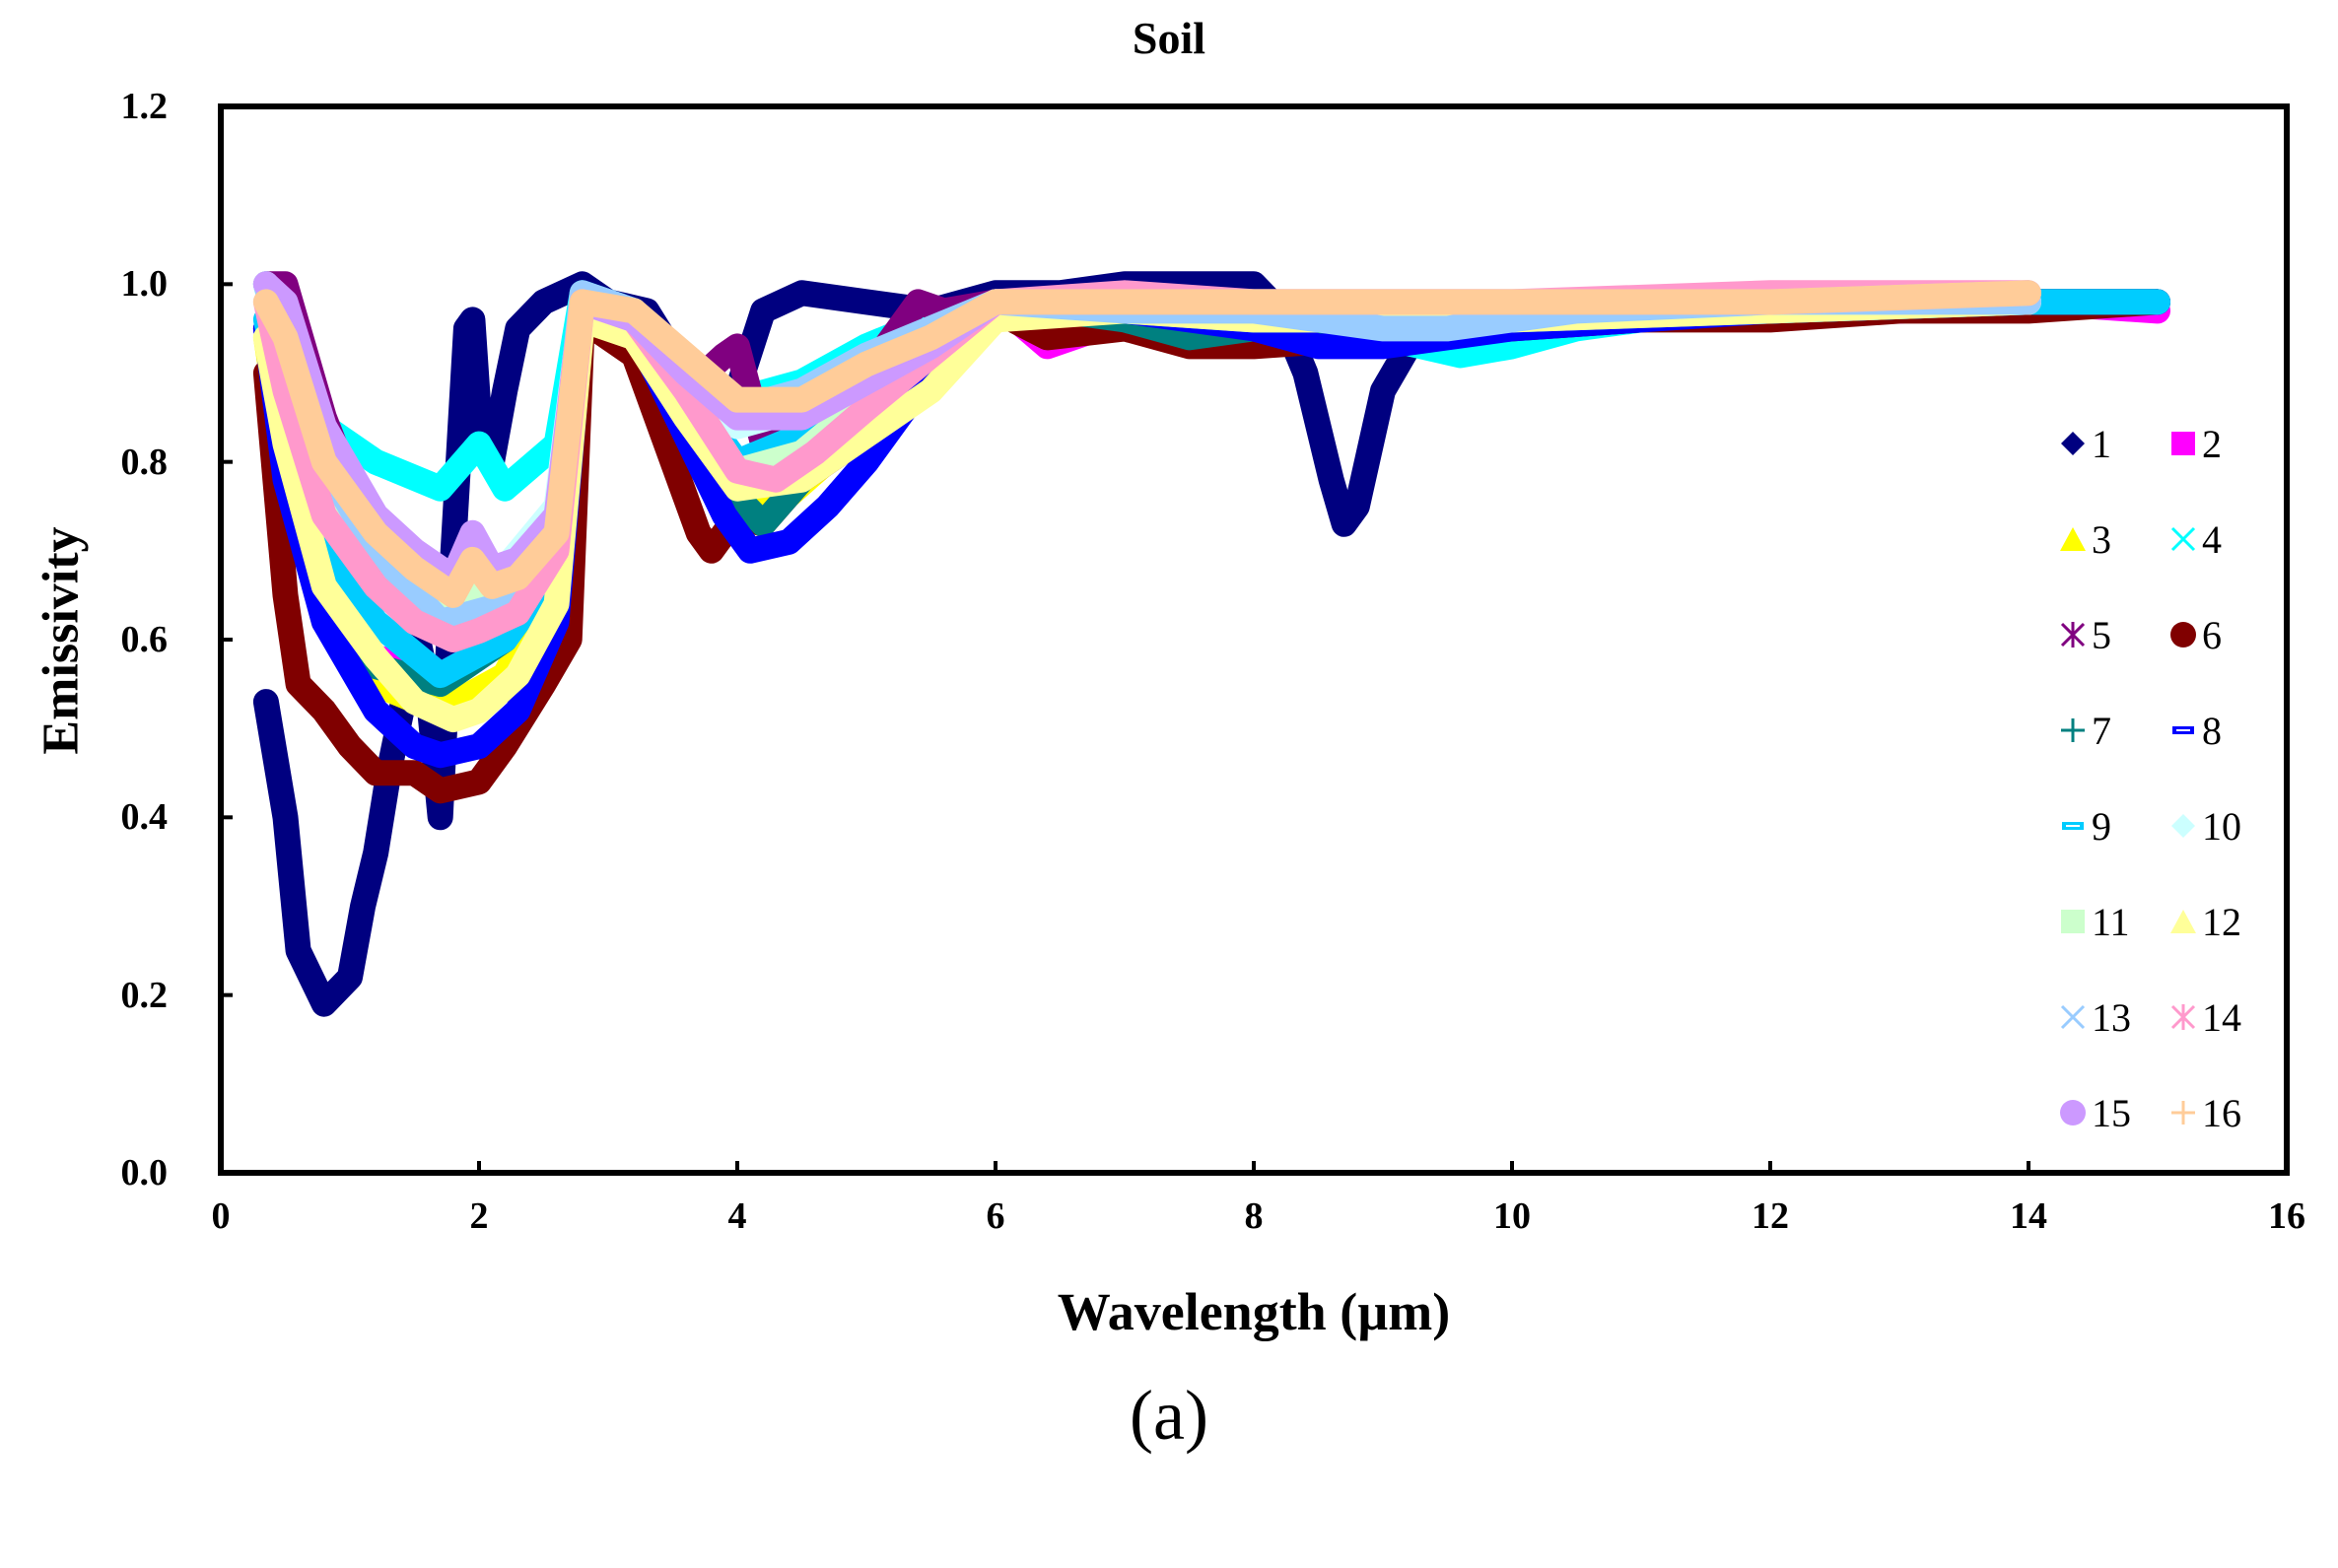 Image resolution: width=2338 pixels, height=1568 pixels. Describe the element at coordinates (2101, 826) in the screenshot. I see `legend-label: 9` at that location.